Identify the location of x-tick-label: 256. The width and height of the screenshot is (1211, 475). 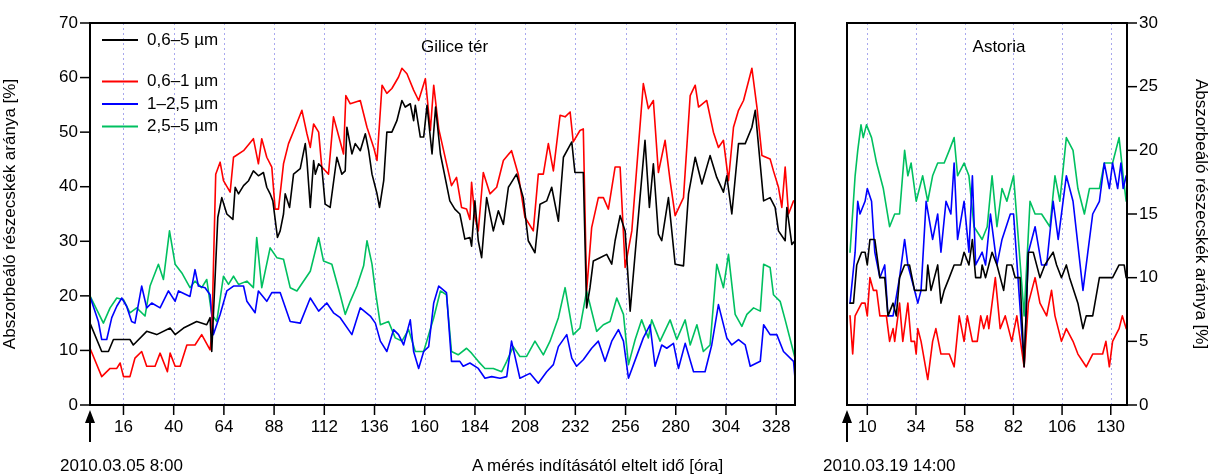
(625, 426).